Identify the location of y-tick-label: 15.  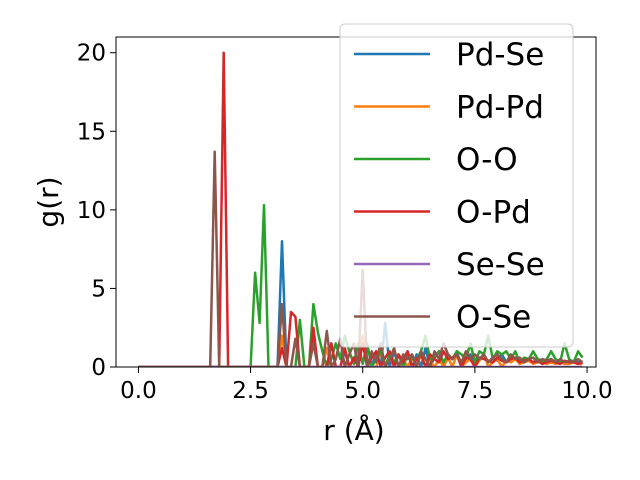
(91, 132).